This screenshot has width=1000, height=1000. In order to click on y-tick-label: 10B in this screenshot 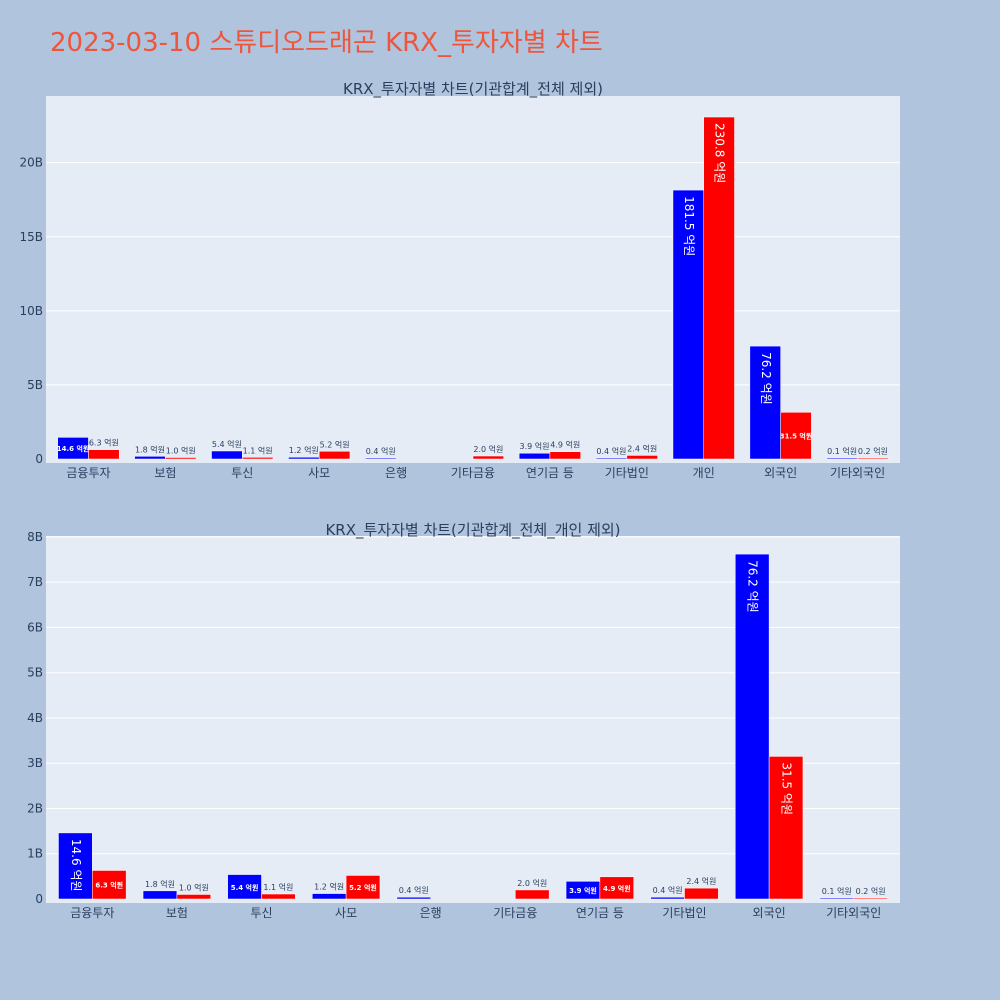, I will do `click(31, 311)`.